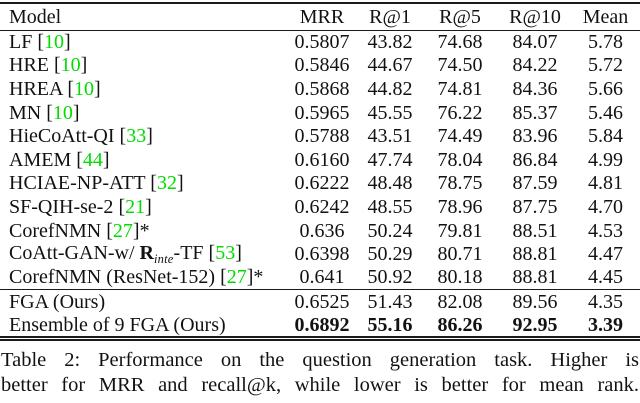 This screenshot has width=640, height=403. I want to click on citation-link: 33, so click(136, 136).